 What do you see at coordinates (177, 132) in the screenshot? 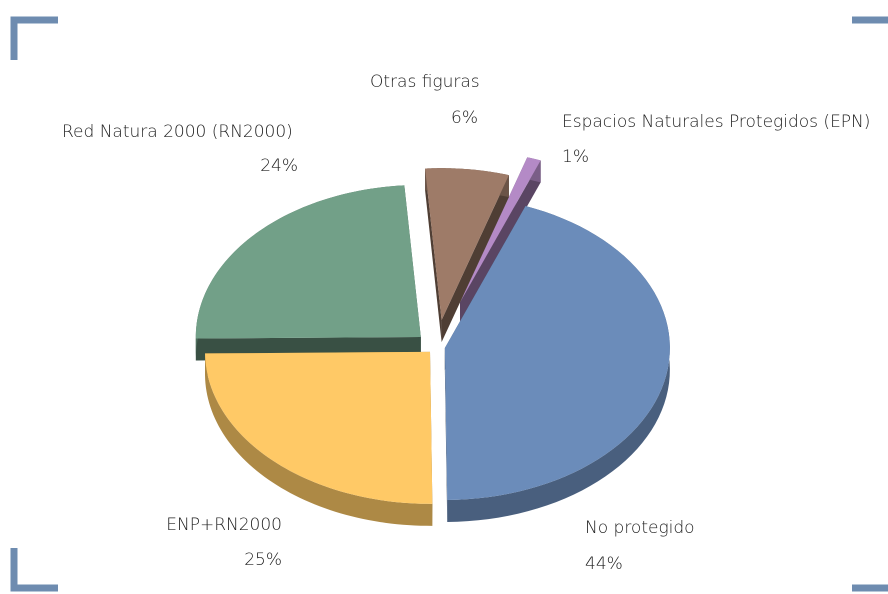
I see `slice-label: Red Natura 2000 (RN2000)` at bounding box center [177, 132].